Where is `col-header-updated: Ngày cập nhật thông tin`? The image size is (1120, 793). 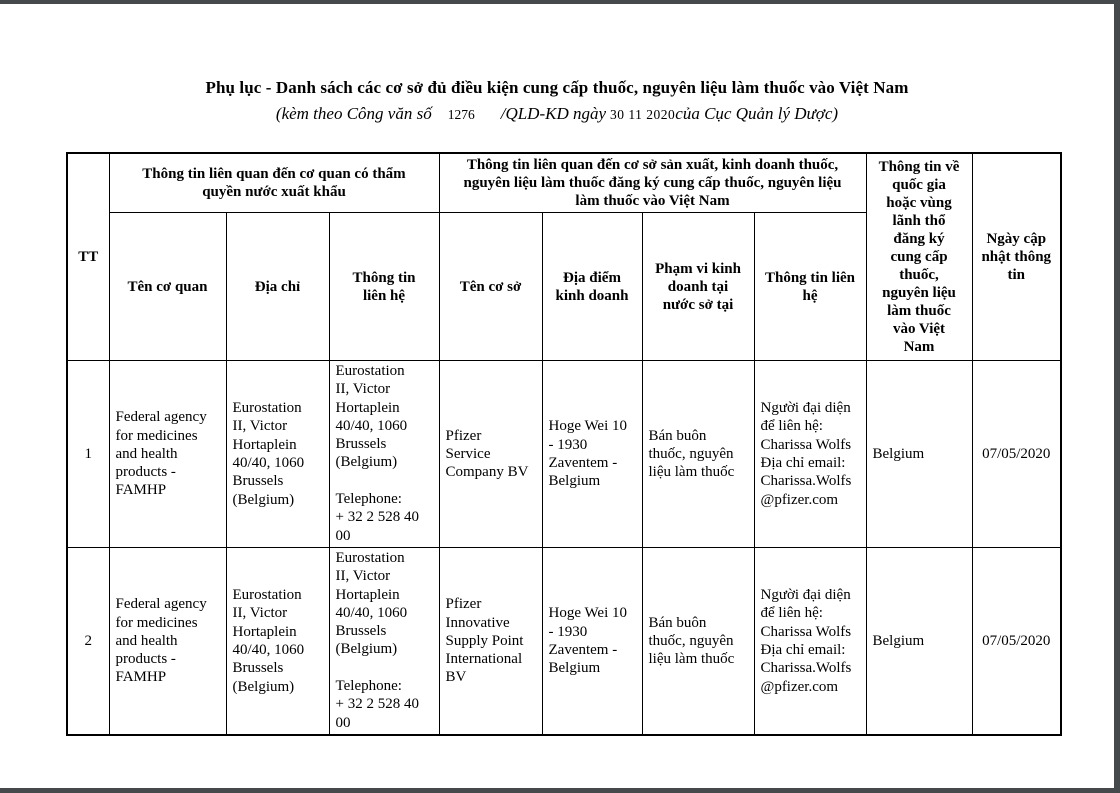 col-header-updated: Ngày cập nhật thông tin is located at coordinates (1016, 256).